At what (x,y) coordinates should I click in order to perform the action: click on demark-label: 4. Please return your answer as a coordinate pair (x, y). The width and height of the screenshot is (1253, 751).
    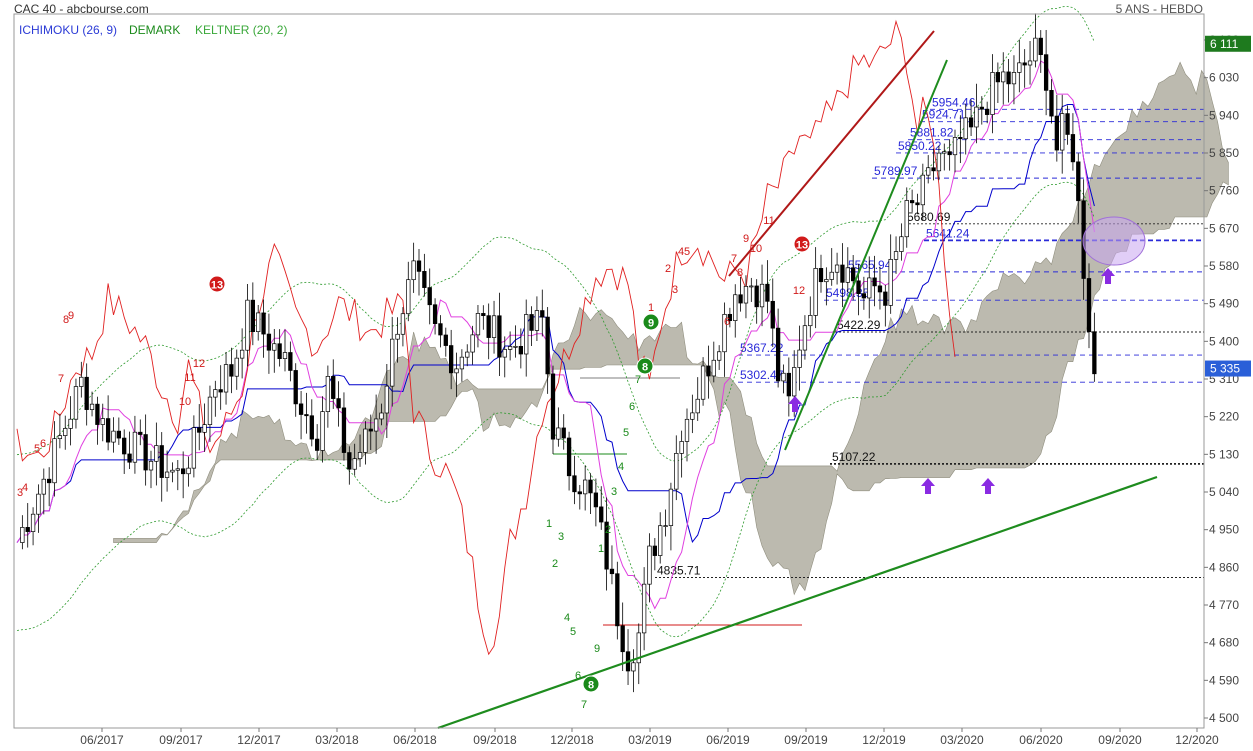
    Looking at the image, I should click on (681, 252).